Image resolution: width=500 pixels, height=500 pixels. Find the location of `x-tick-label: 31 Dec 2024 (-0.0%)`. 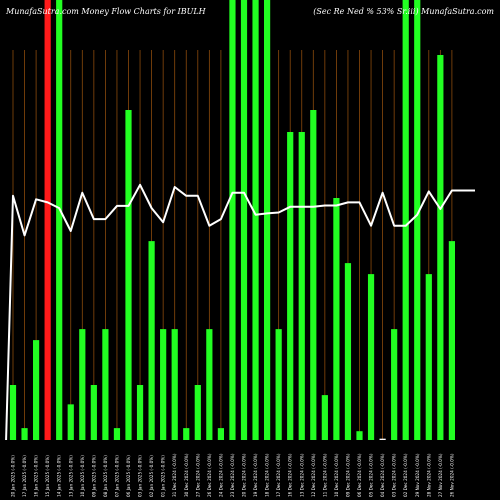

x-tick-label: 31 Dec 2024 (-0.0%) is located at coordinates (174, 475).